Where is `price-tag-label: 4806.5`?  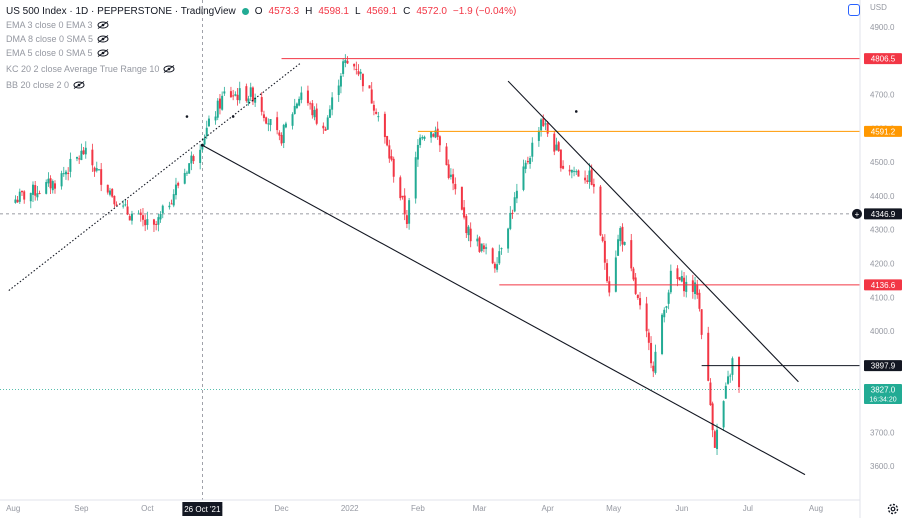
price-tag-label: 4806.5 is located at coordinates (883, 59).